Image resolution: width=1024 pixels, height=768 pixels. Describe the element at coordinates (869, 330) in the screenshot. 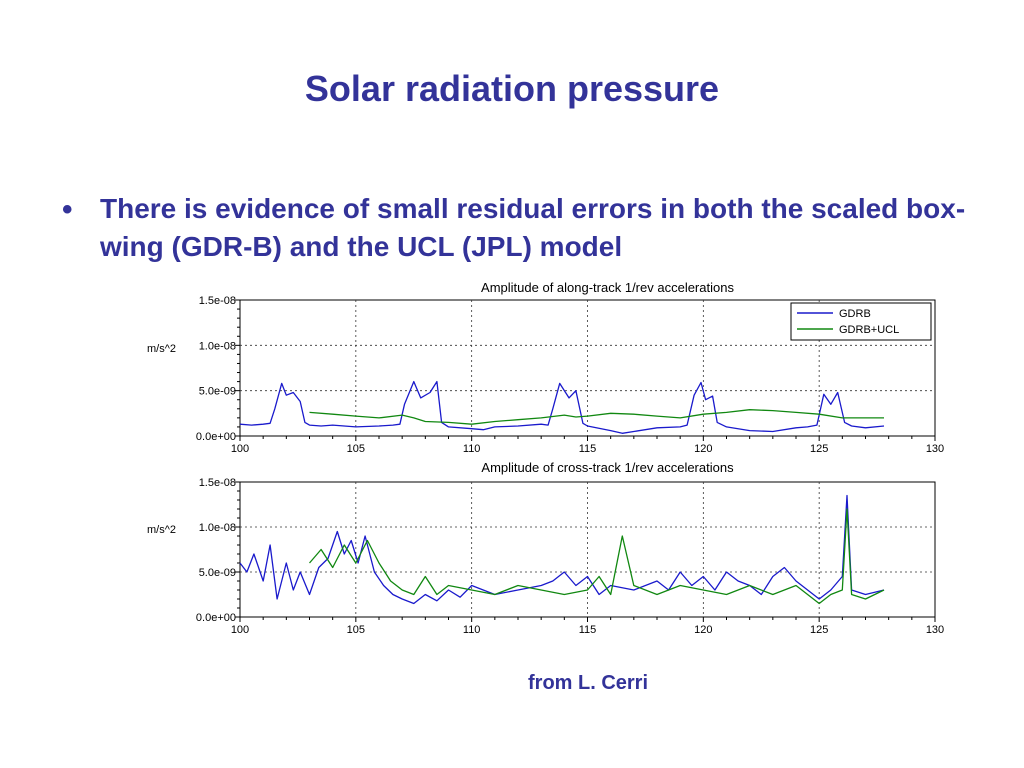

I see `legend-label: GDRB+UCL` at that location.